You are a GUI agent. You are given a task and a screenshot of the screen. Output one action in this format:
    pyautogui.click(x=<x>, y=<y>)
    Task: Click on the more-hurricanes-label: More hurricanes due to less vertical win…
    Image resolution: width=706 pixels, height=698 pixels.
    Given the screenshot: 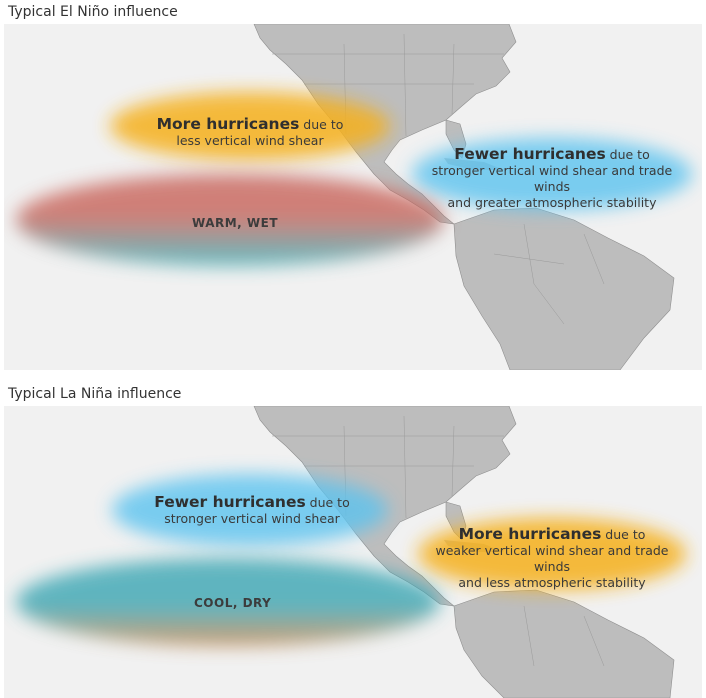 What is the action you would take?
    pyautogui.click(x=250, y=131)
    